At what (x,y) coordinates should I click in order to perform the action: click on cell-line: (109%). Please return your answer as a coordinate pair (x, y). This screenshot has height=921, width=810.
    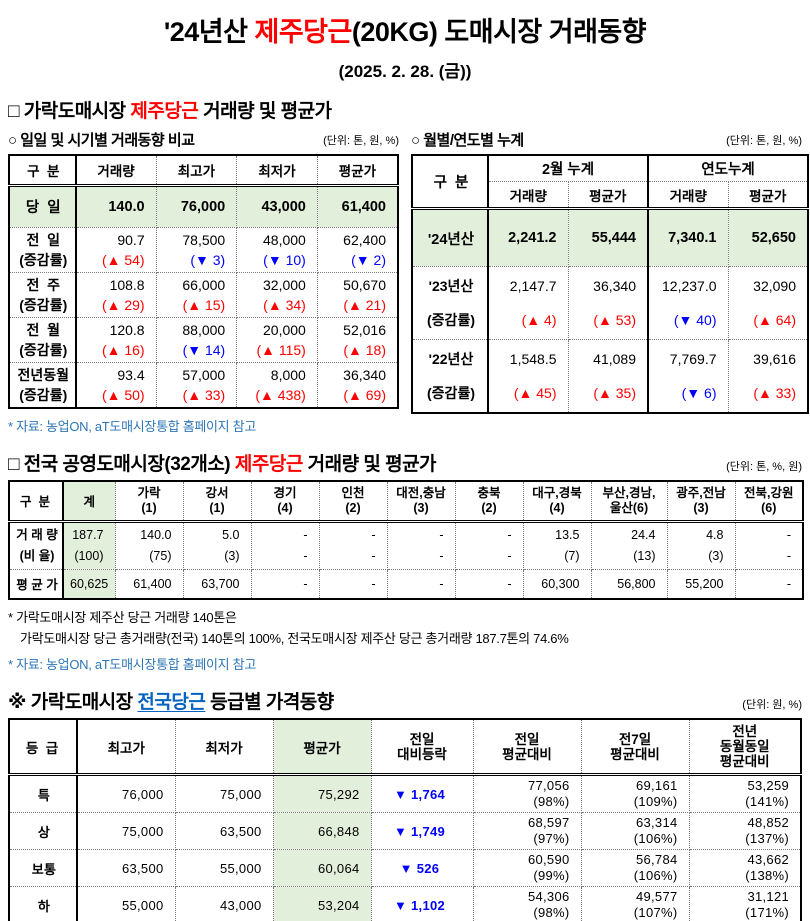
    Looking at the image, I should click on (655, 801).